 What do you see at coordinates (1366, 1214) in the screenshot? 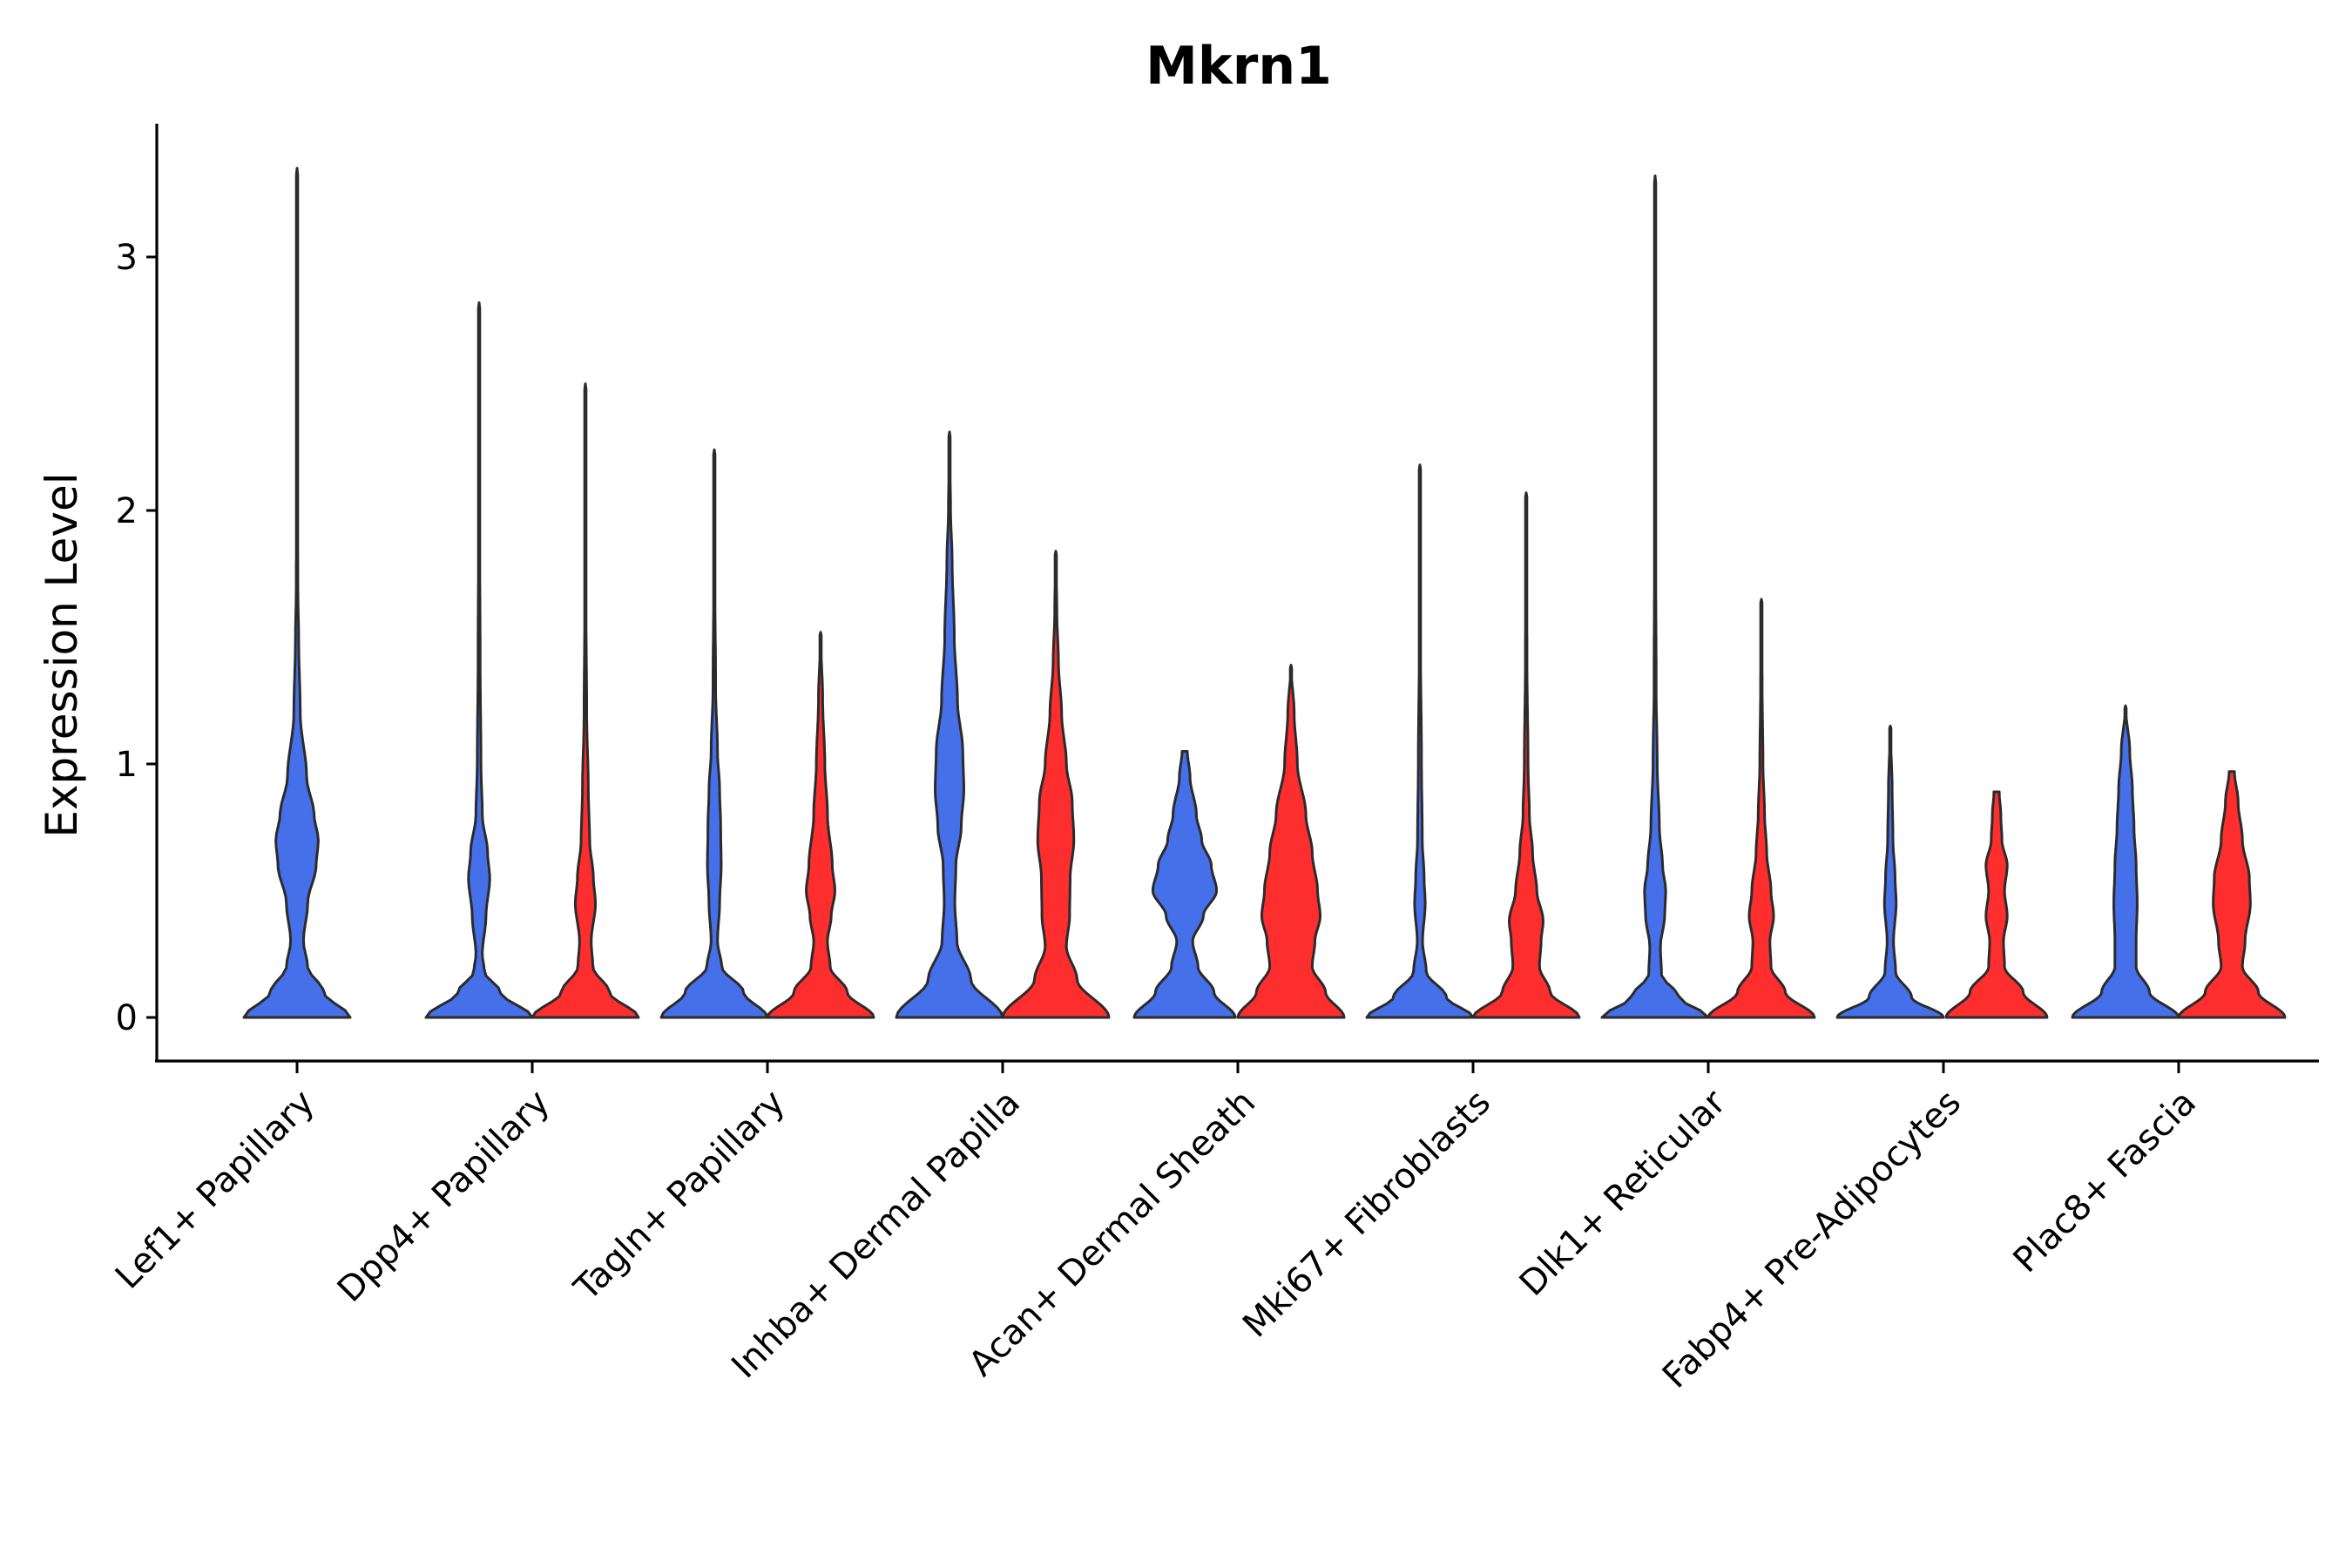
I see `x-tick-label: Mki67+ Fibroblasts` at bounding box center [1366, 1214].